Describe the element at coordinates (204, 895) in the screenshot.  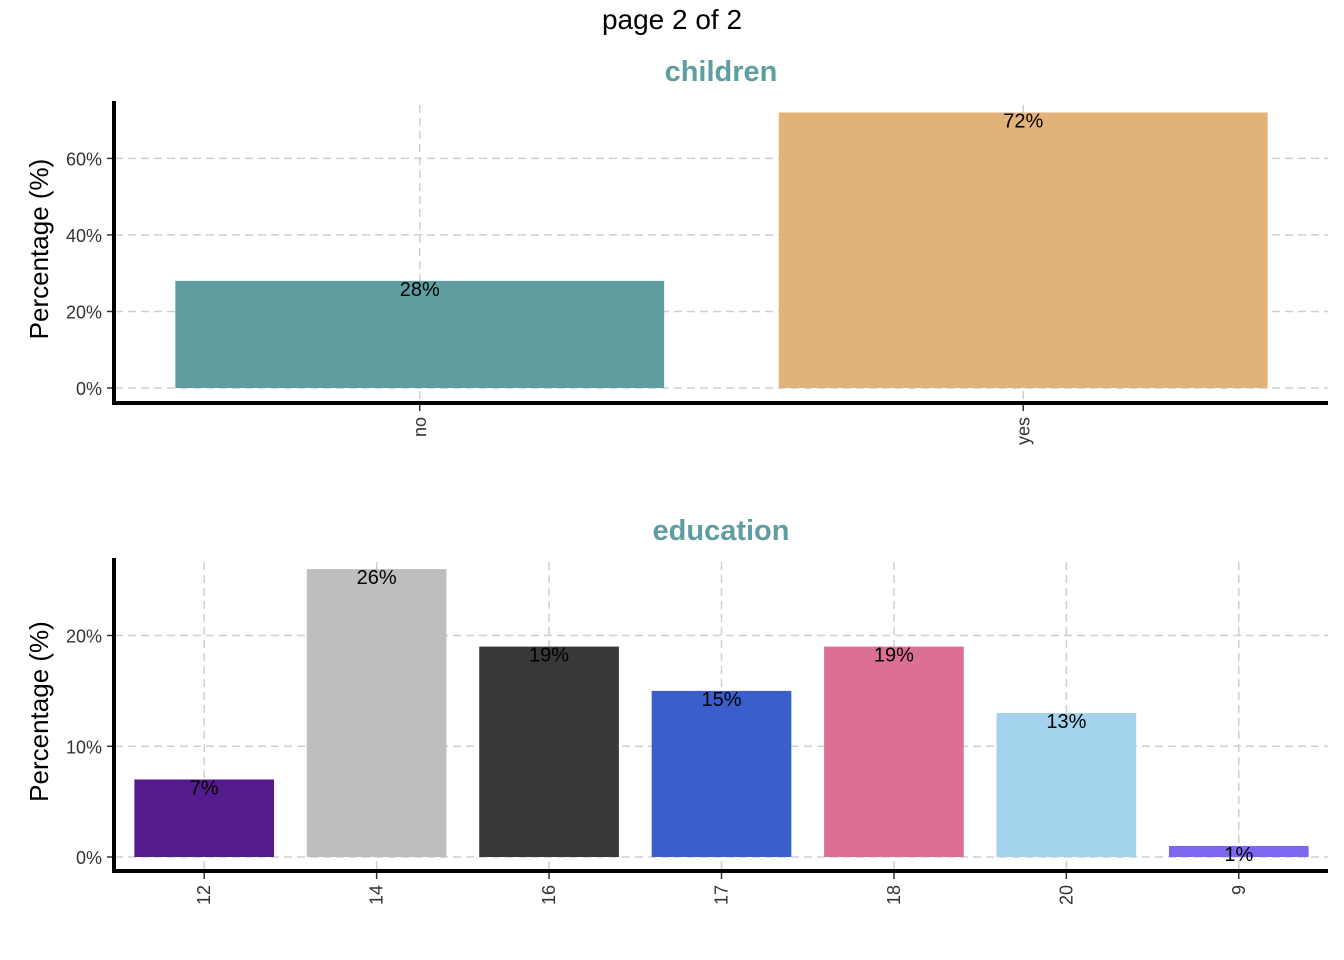
I see `x-tick-label-12: 12` at that location.